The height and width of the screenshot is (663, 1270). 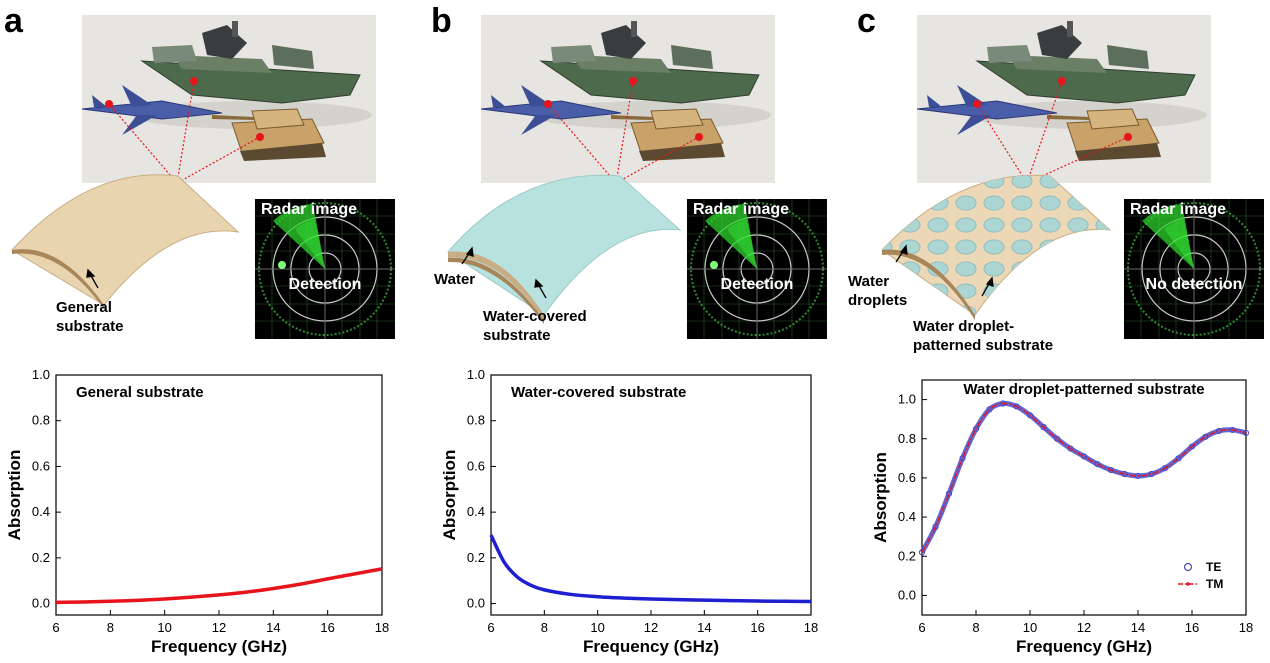 I want to click on callout-general-substrate: General substrate, so click(x=90, y=317).